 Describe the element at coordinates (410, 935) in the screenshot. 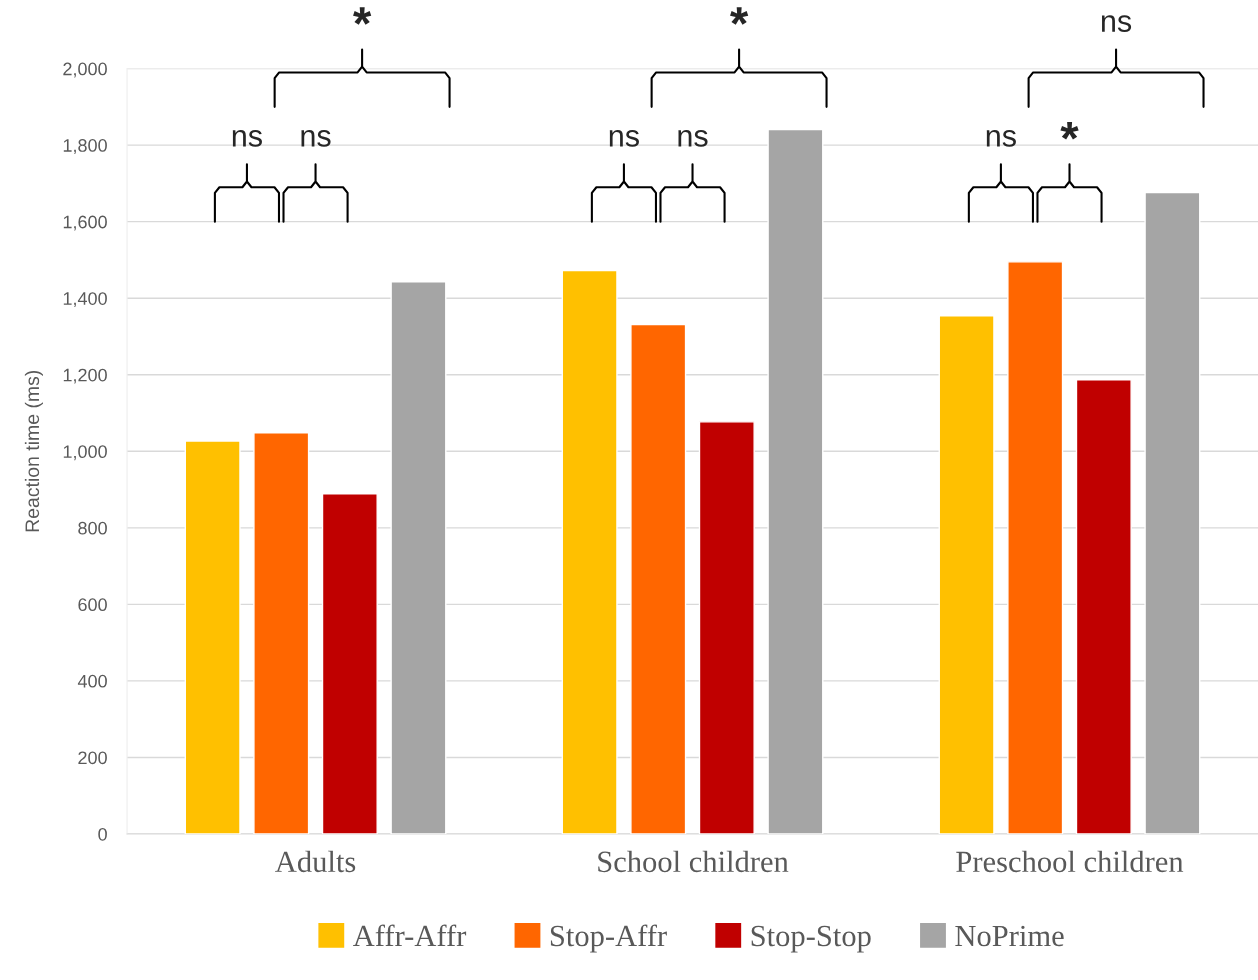

I see `legend-label: Affr-Affr` at that location.